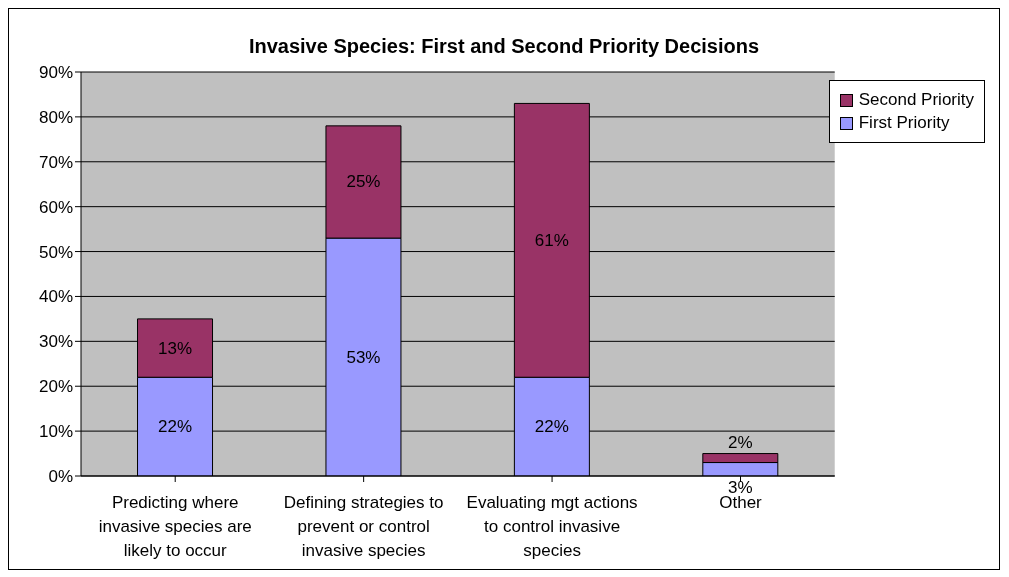 The height and width of the screenshot is (577, 1009). What do you see at coordinates (55, 297) in the screenshot?
I see `y-tick-label: 40%` at bounding box center [55, 297].